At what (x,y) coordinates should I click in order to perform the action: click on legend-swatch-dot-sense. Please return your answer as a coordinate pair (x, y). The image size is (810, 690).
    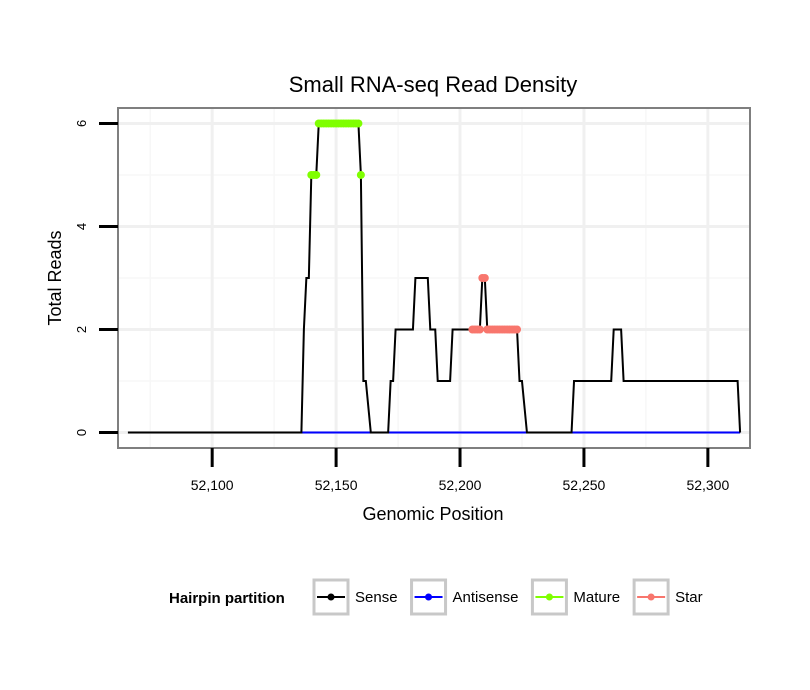
    Looking at the image, I should click on (331, 597).